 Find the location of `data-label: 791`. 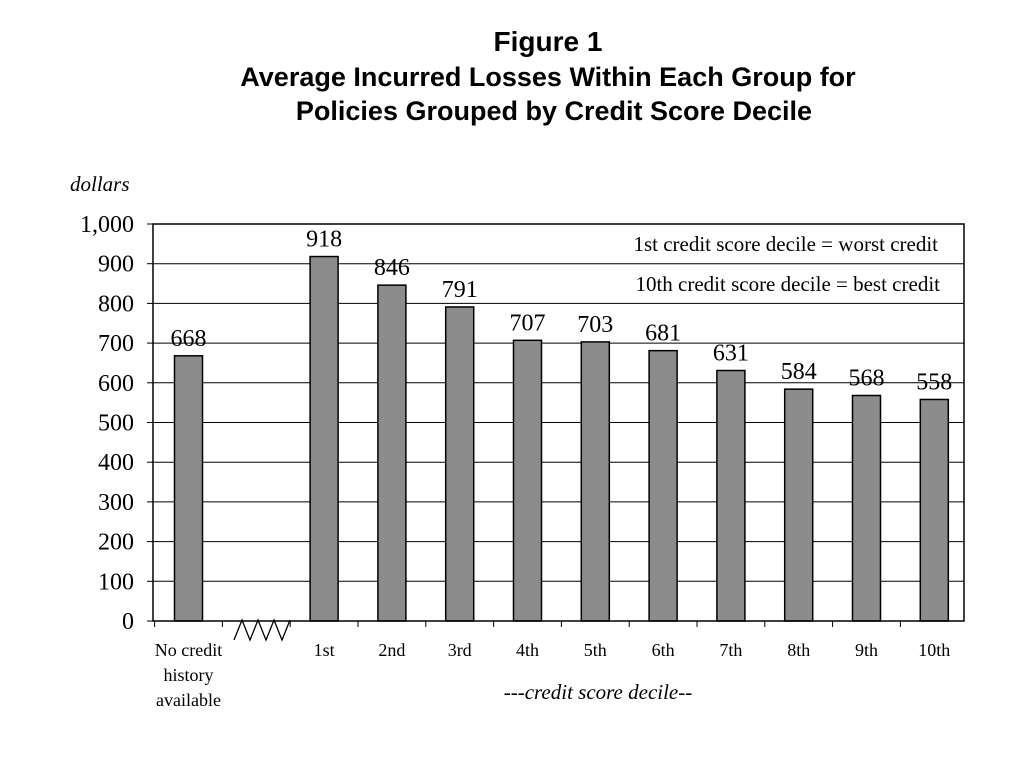

data-label: 791 is located at coordinates (460, 290).